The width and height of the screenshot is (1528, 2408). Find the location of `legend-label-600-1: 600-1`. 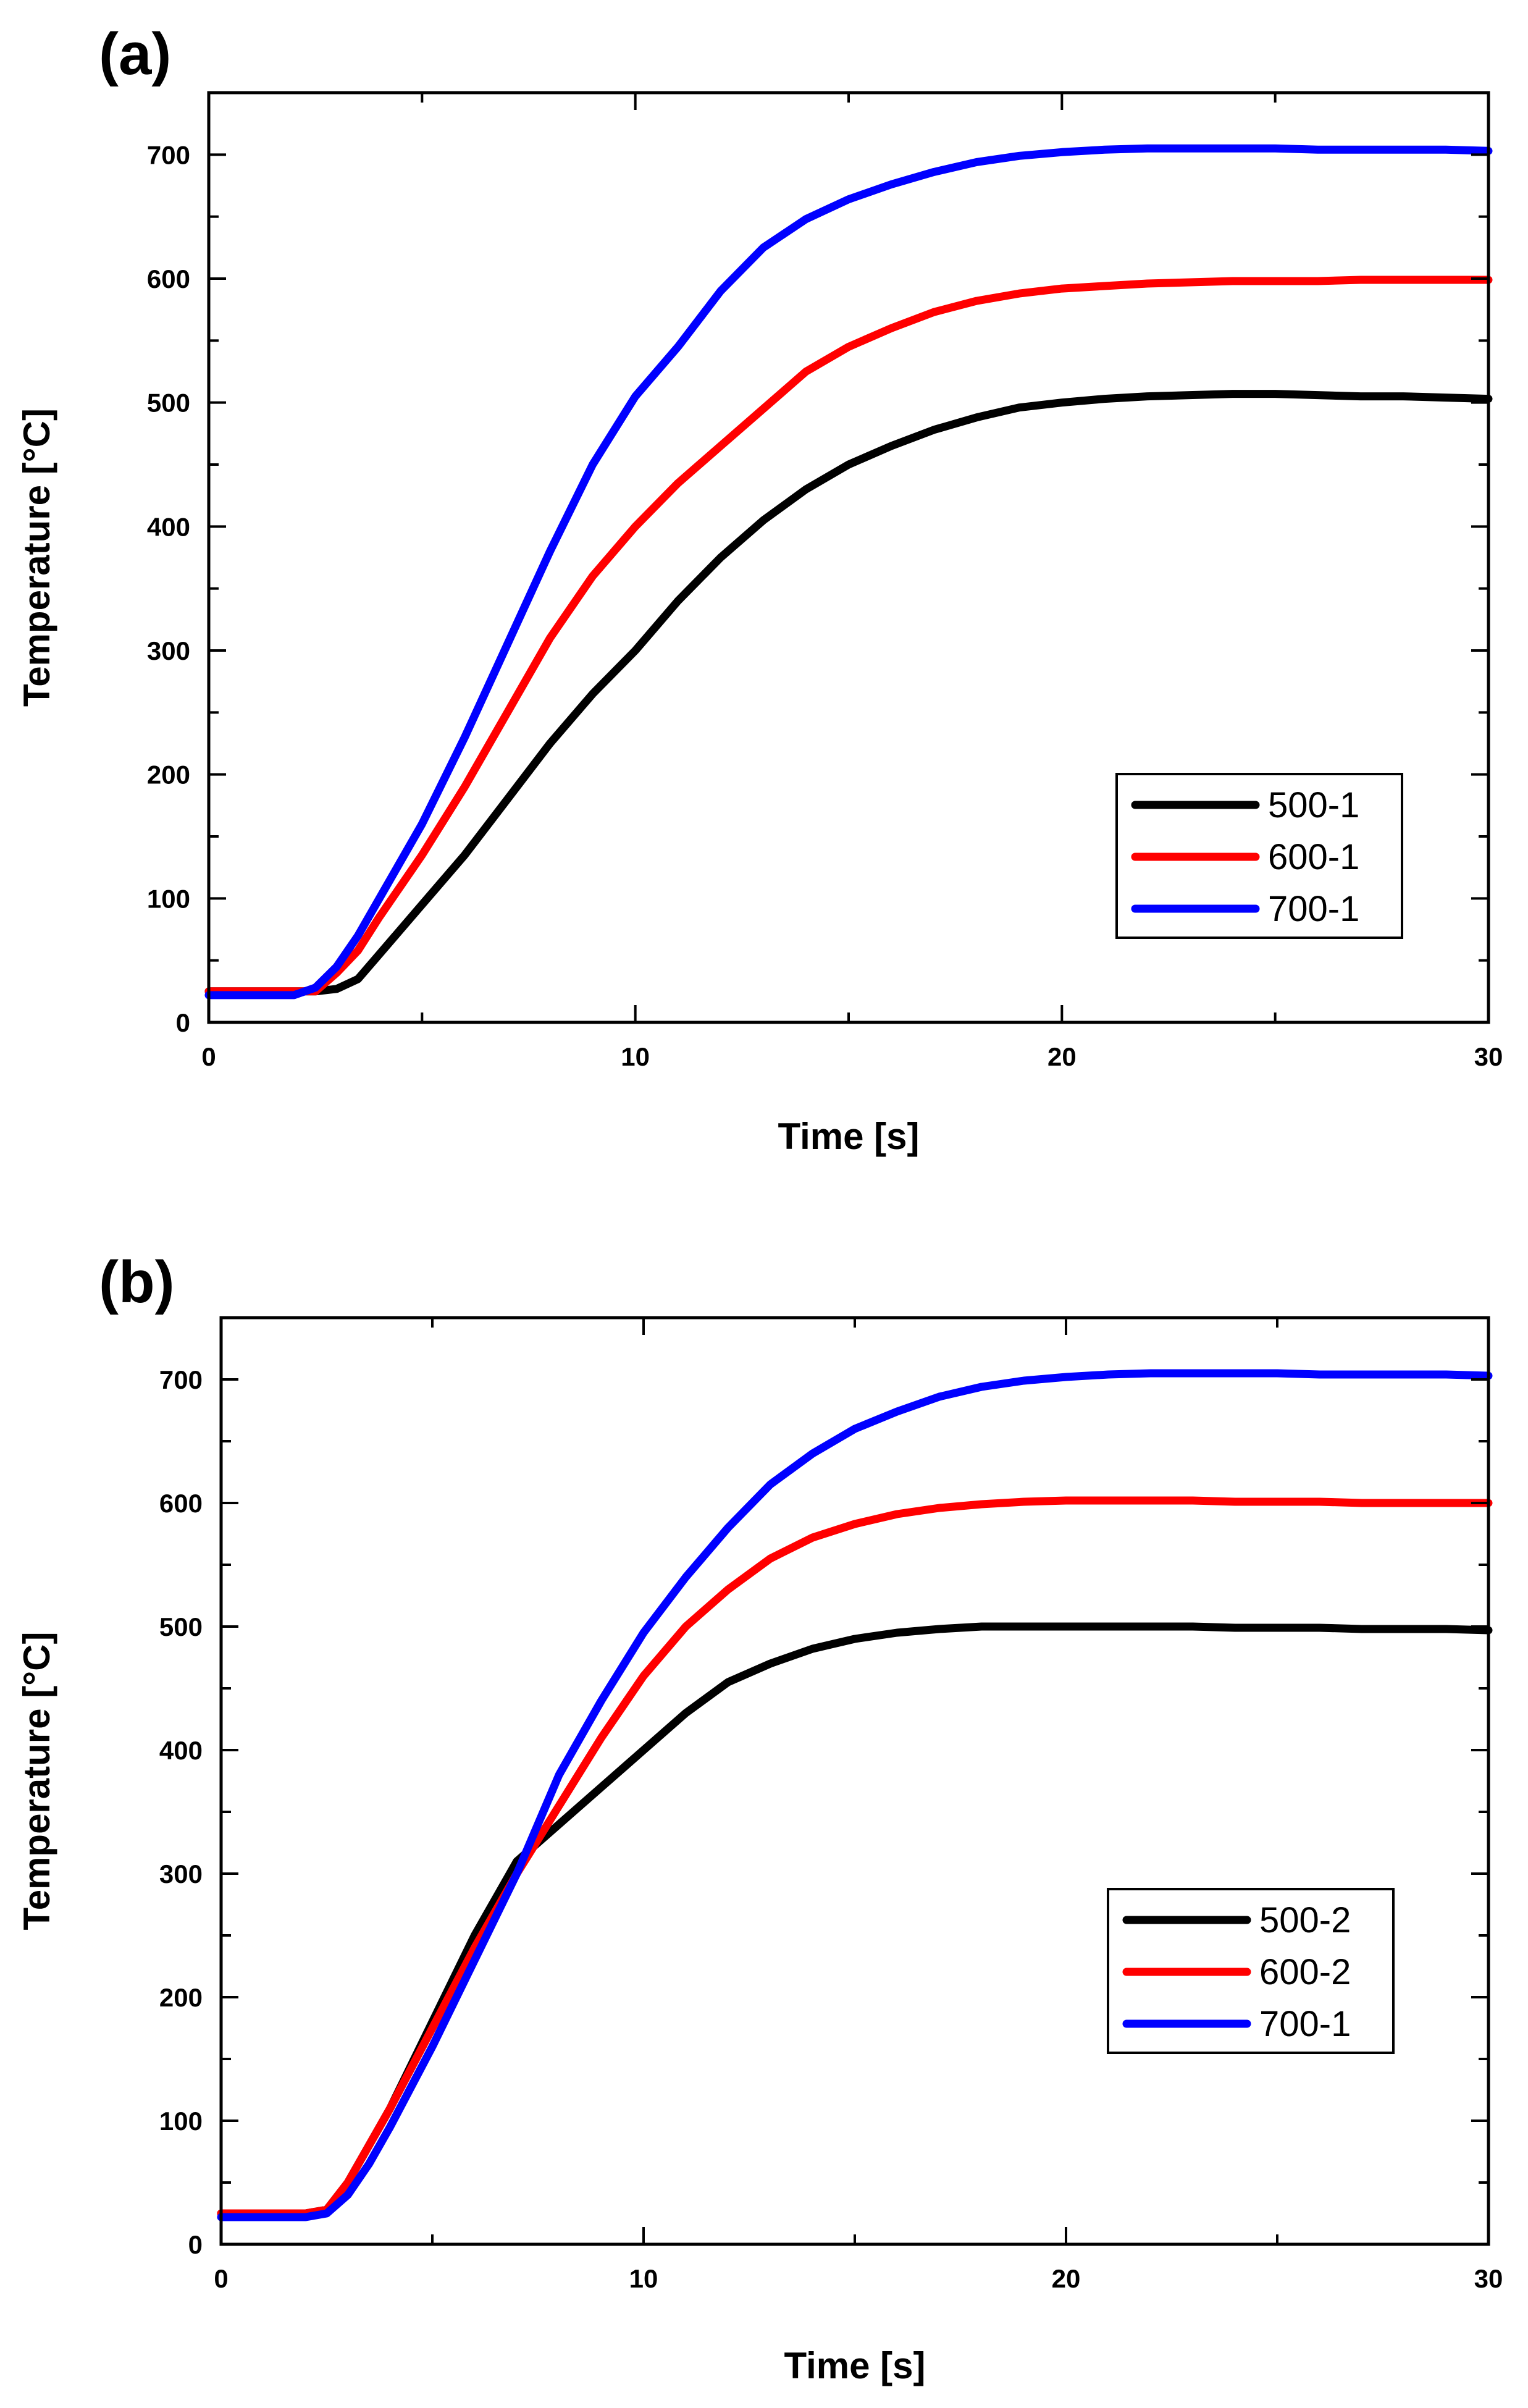

legend-label-600-1: 600-1 is located at coordinates (1313, 857).